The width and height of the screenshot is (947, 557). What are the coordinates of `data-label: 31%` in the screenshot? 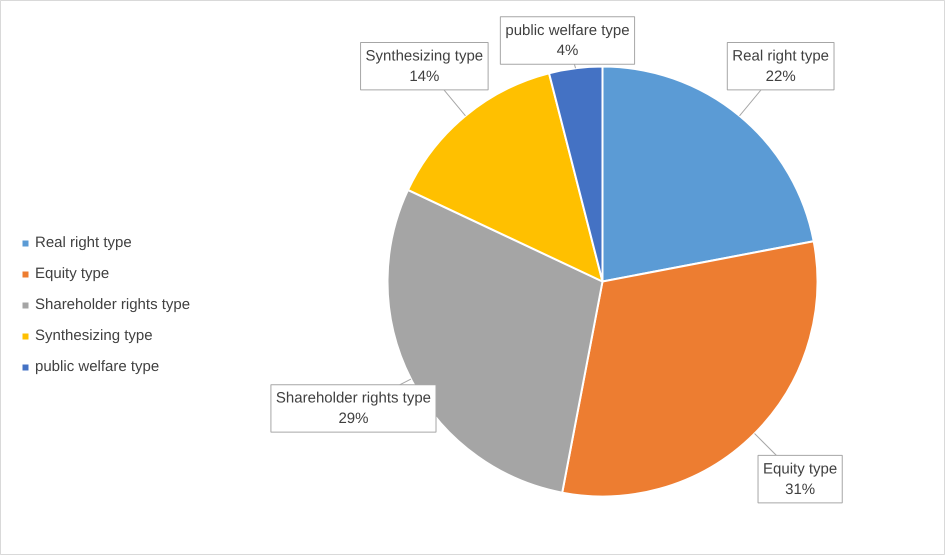 It's located at (800, 489).